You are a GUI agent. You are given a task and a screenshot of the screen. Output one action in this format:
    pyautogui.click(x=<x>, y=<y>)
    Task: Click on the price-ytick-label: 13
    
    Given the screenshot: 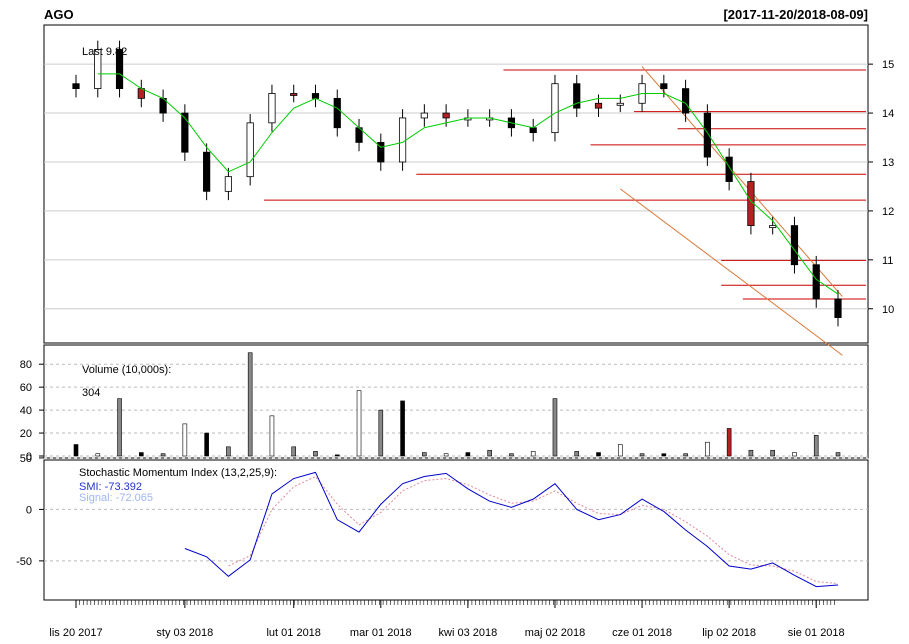 What is the action you would take?
    pyautogui.click(x=888, y=163)
    